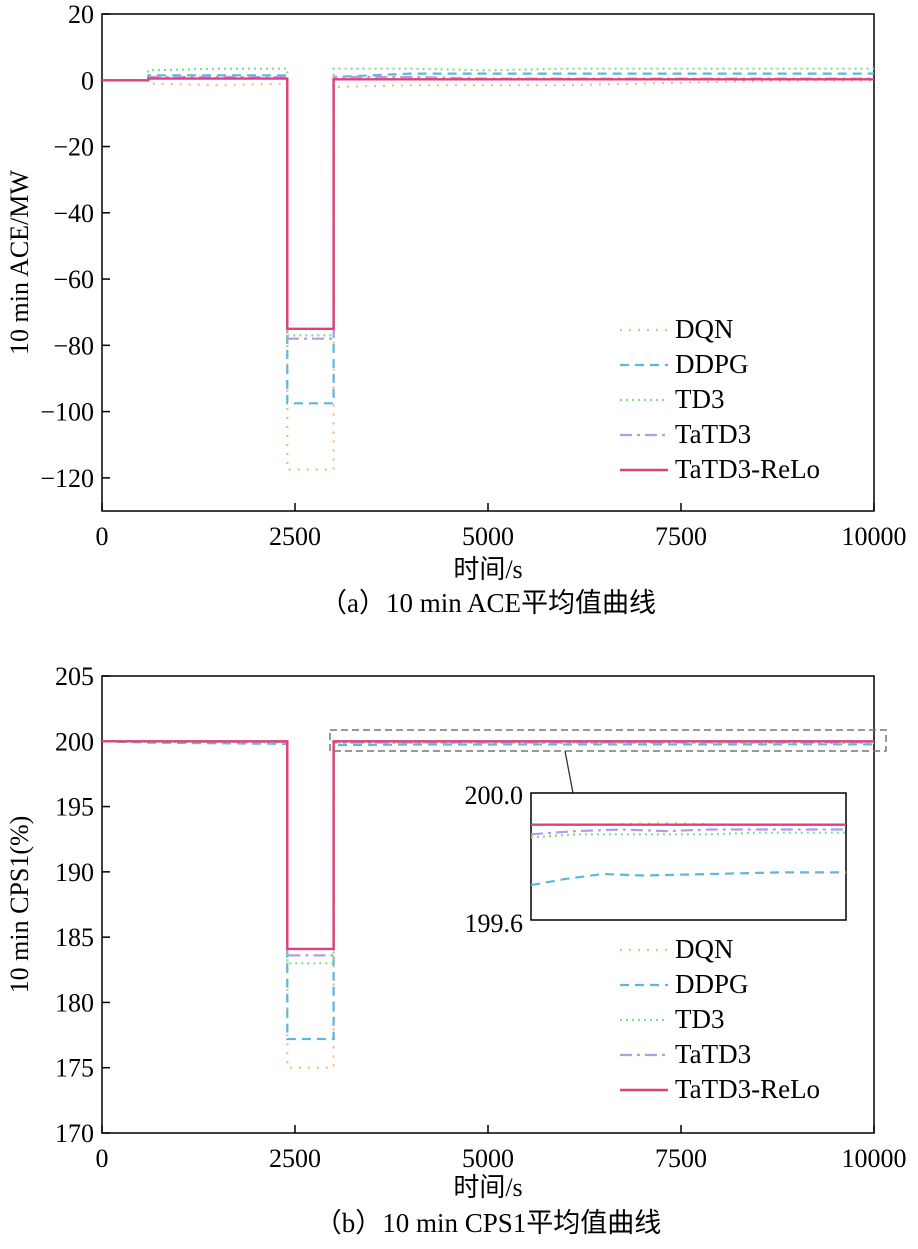 This screenshot has height=1249, width=918. Describe the element at coordinates (19, 905) in the screenshot. I see `y-axis-title: 10 min CPS1(%)` at that location.